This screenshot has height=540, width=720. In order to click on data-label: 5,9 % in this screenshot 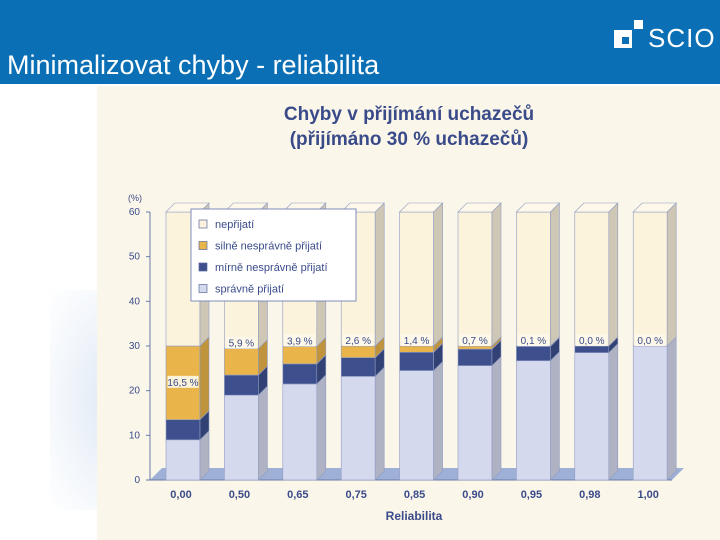, I will do `click(242, 344)`.